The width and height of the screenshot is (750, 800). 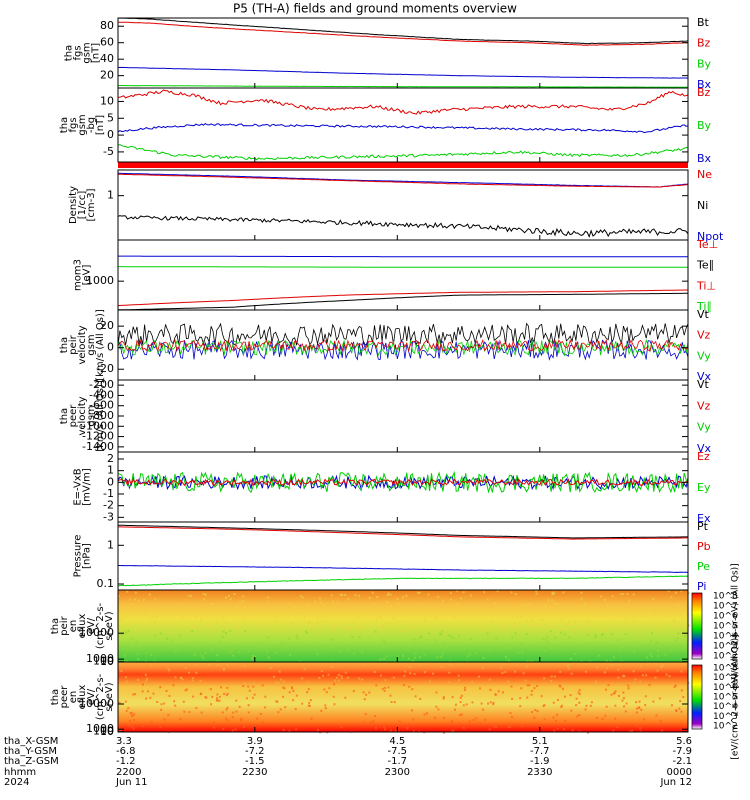 I want to click on panel-peir_velocity, so click(x=403, y=345).